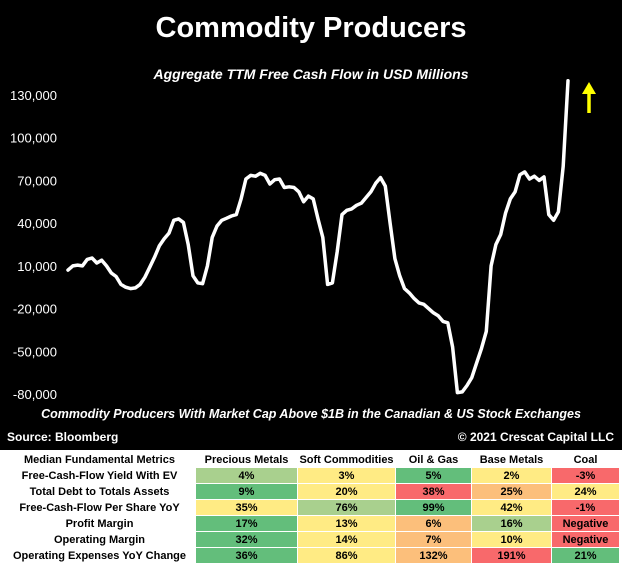 The width and height of the screenshot is (624, 567). Describe the element at coordinates (246, 491) in the screenshot. I see `metric-value-cell: 9%` at that location.